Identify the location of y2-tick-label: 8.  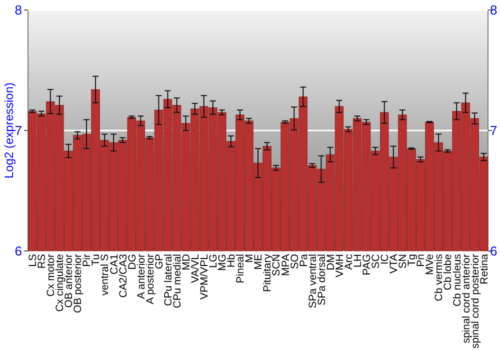
(494, 10).